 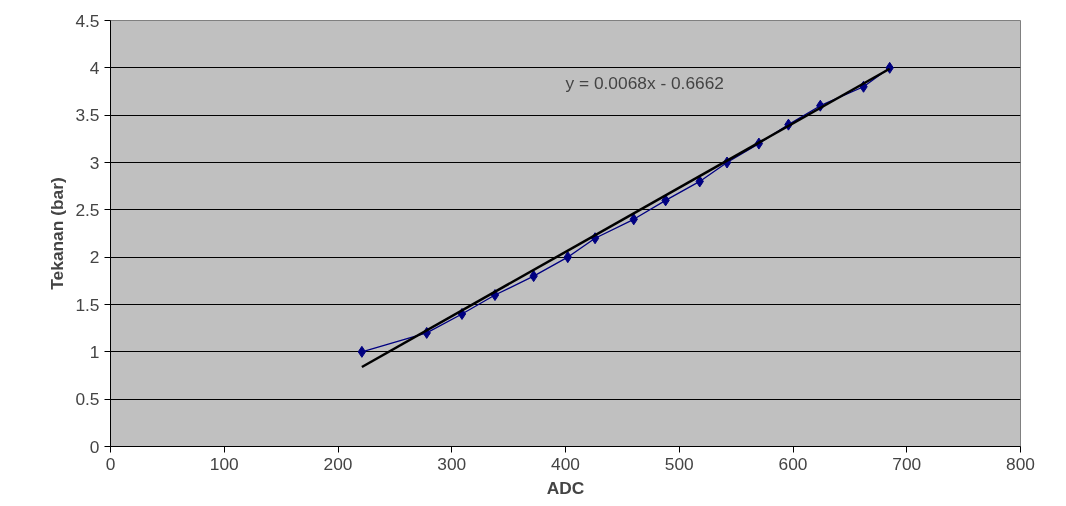 What do you see at coordinates (94, 351) in the screenshot?
I see `y-tick-label: 1` at bounding box center [94, 351].